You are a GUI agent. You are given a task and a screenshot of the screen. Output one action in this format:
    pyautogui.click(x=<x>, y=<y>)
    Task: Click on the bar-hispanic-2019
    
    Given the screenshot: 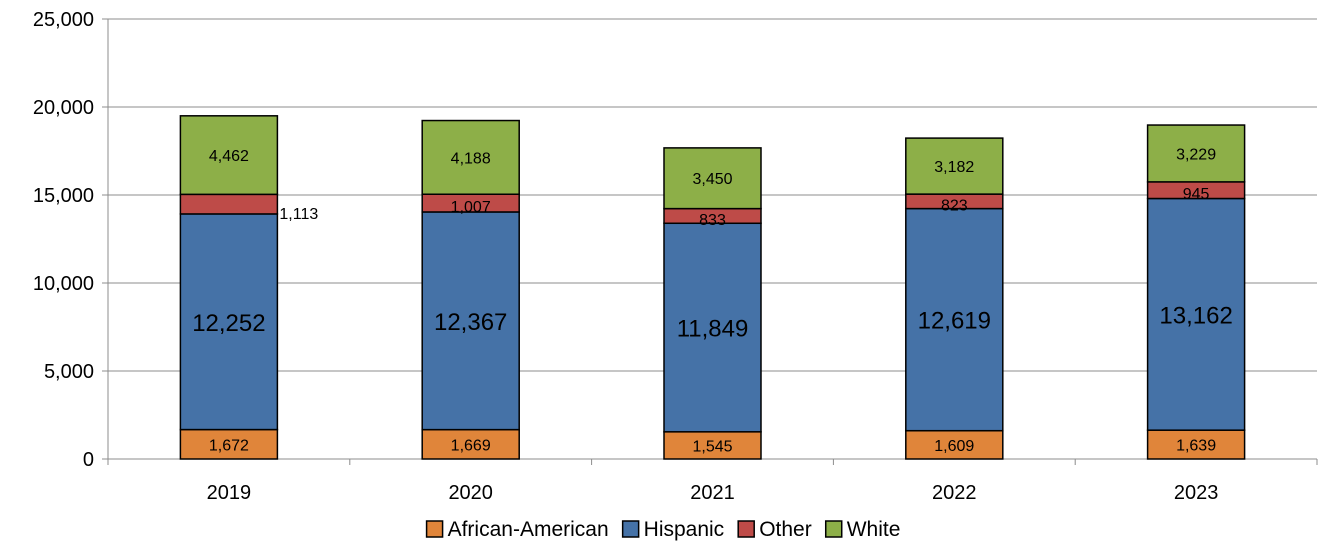 What is the action you would take?
    pyautogui.click(x=229, y=322)
    